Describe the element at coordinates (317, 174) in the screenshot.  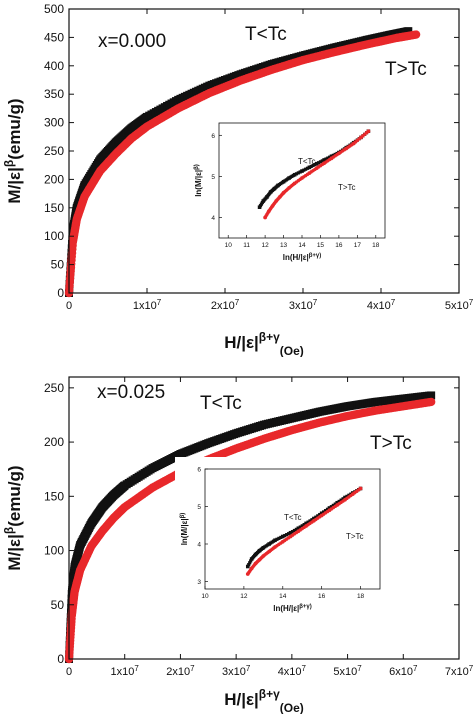
I see `inset-series-above-tc` at that location.